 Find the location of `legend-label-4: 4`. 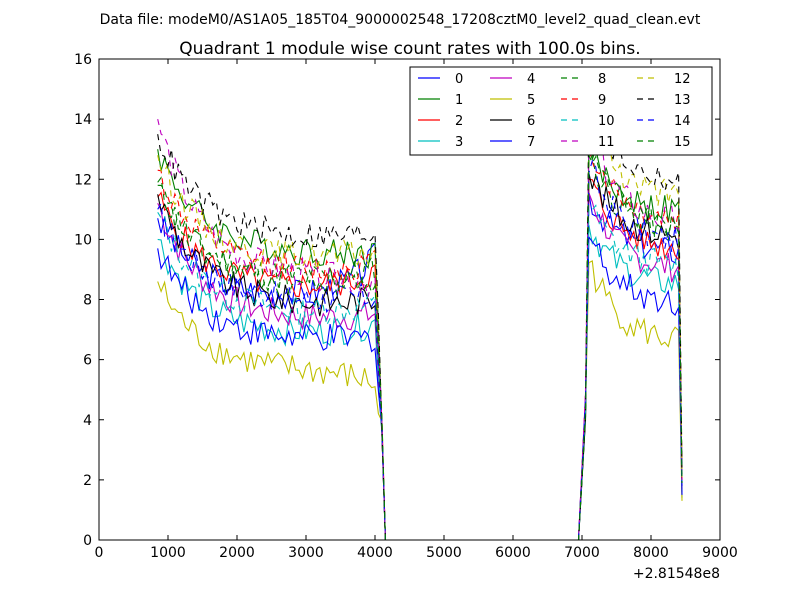

legend-label-4: 4 is located at coordinates (531, 79).